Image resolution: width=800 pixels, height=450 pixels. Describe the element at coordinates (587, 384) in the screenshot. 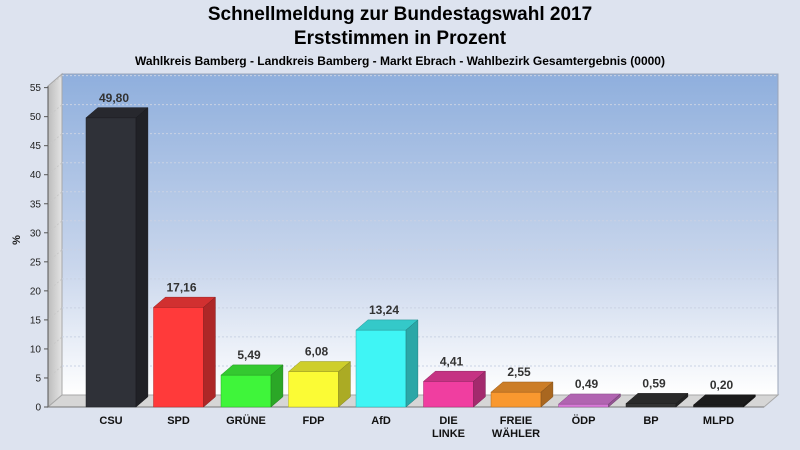

I see `data-label: 0,49` at that location.